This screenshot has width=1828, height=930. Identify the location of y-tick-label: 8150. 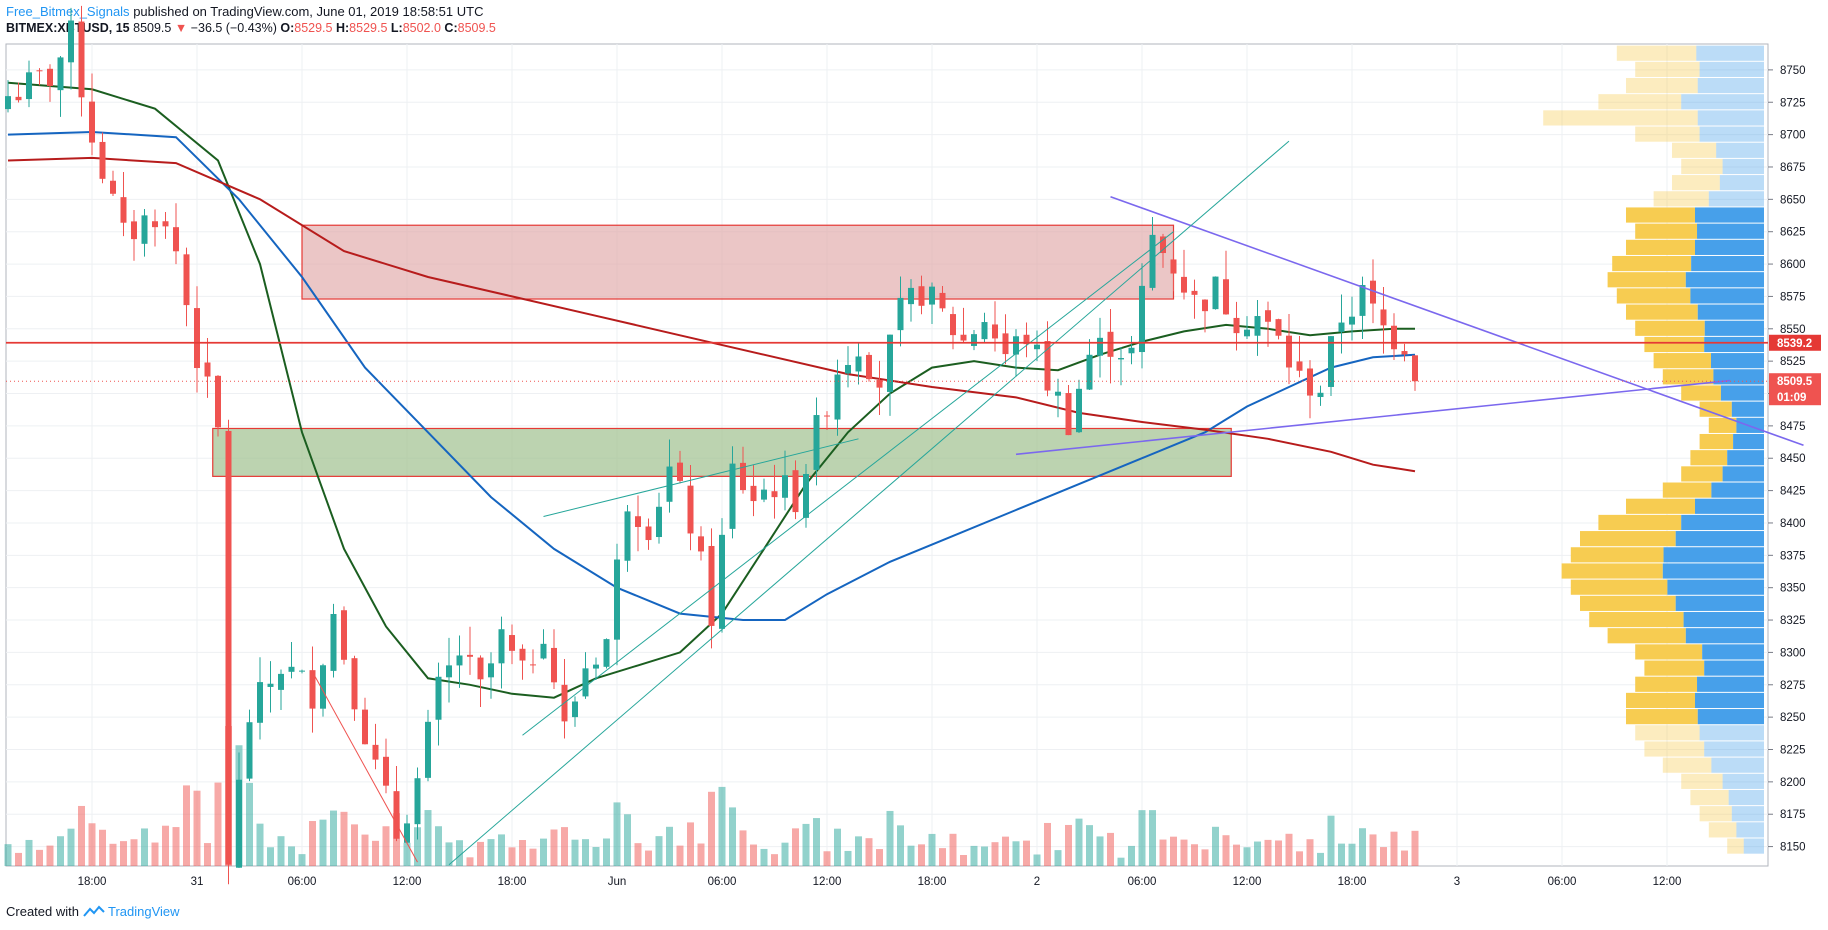
(1793, 848).